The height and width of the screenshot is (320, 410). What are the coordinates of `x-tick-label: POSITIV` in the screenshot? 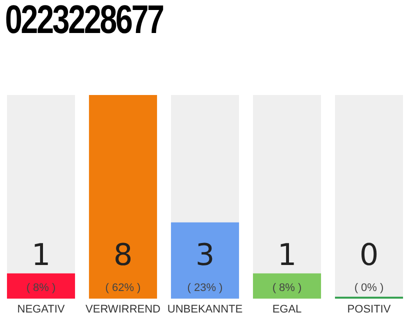 It's located at (369, 309).